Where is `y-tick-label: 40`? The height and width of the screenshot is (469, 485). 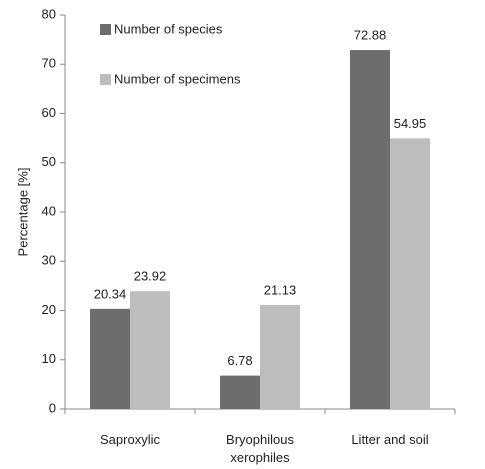 y-tick-label: 40 is located at coordinates (49, 210).